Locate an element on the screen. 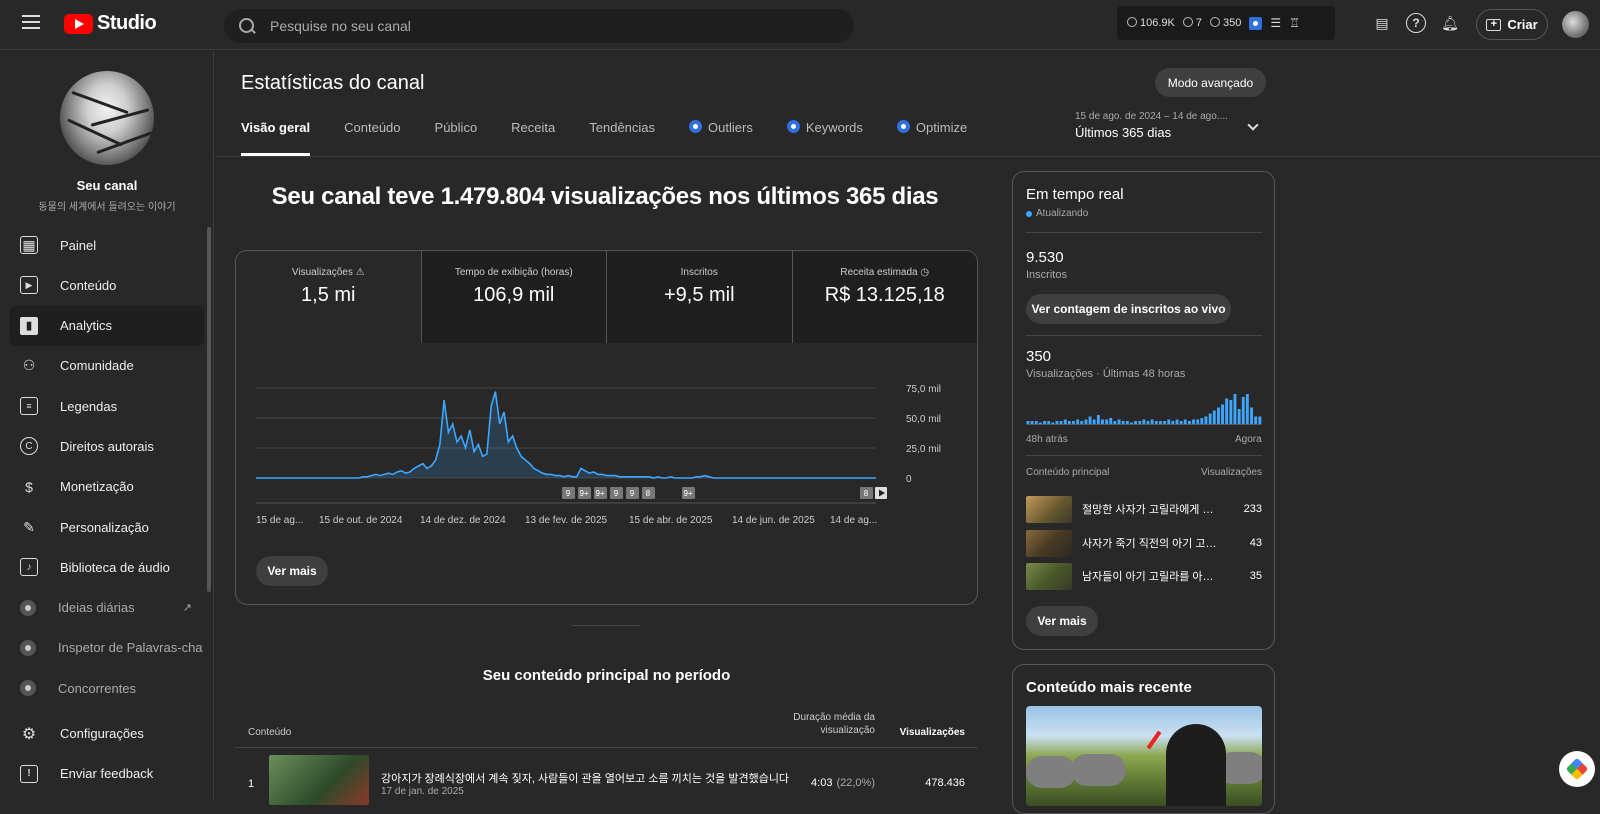 The image size is (1600, 814). sidebar-item-painel: ▦ Painel is located at coordinates (107, 245).